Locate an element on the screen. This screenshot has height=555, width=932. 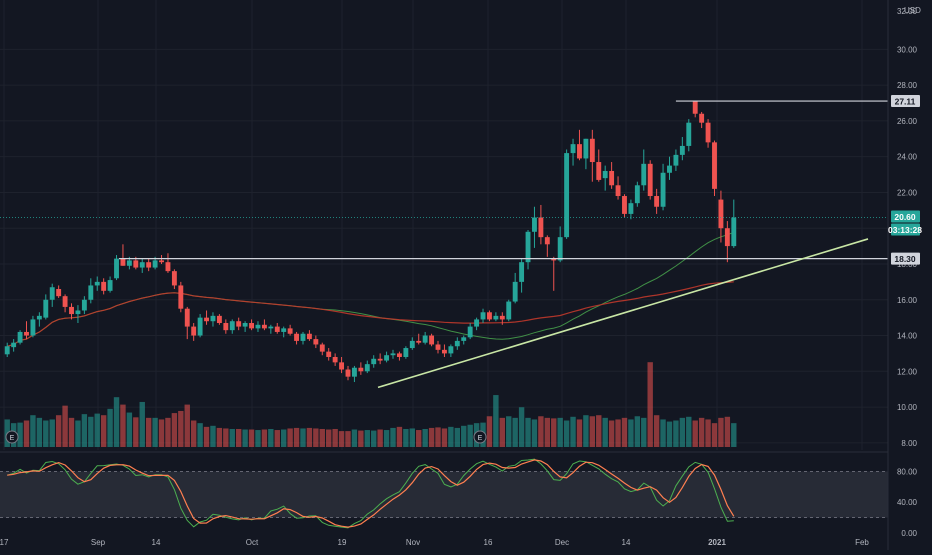
earnings-marker is located at coordinates (480, 437).